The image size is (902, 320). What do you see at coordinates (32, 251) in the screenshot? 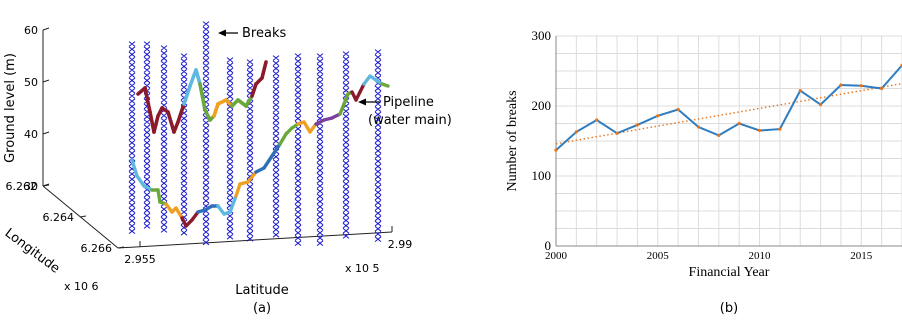
I see `y-axis-label: Longitude` at bounding box center [32, 251].